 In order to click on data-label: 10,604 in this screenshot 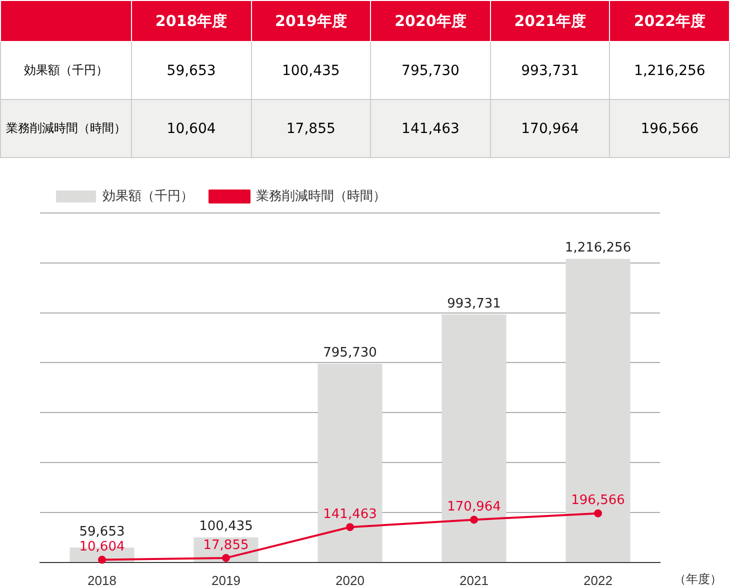, I will do `click(102, 547)`.